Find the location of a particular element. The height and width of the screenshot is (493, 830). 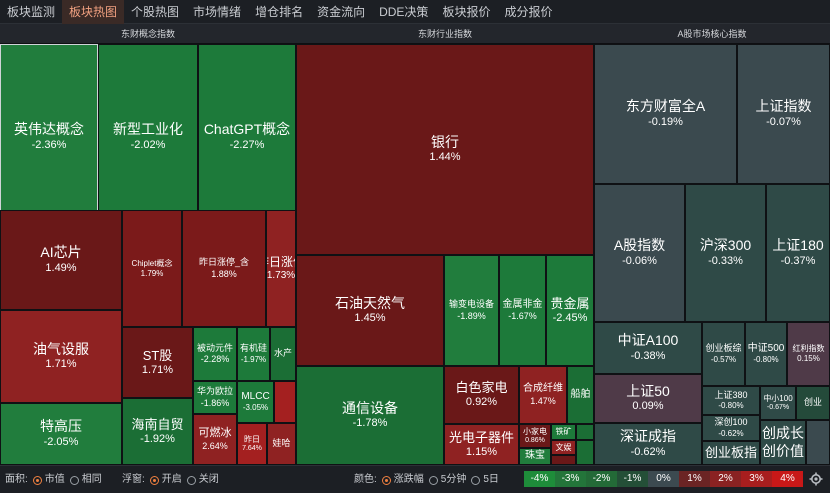

tab-sector-quote: 板块报价 is located at coordinates (466, 12).